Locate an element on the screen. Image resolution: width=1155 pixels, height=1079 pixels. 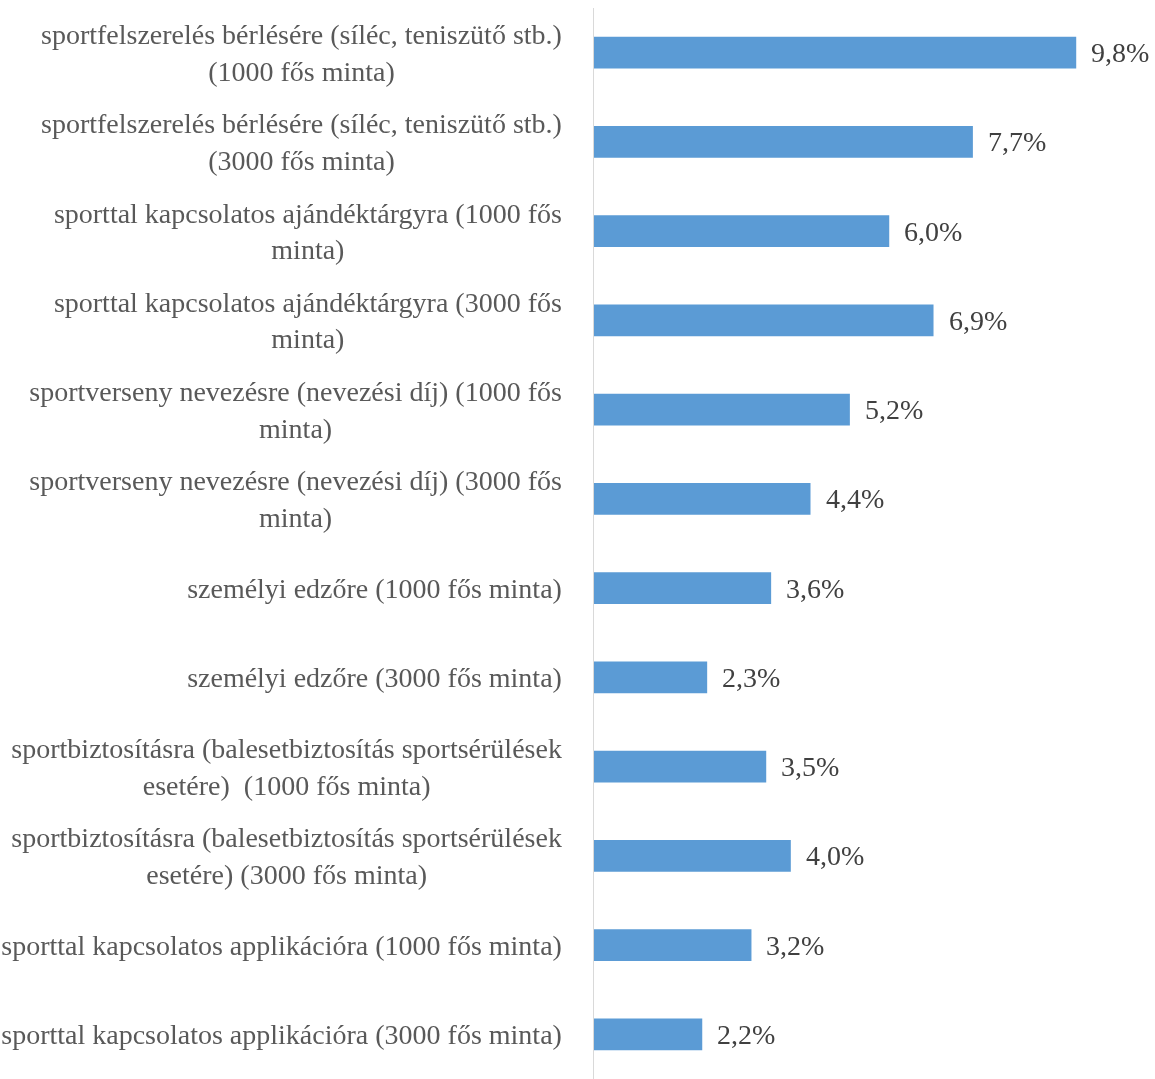
y-tick-label: sportbiztosításra (balesetbiztosítás sportsérülések esetére) (1000 fős minta) is located at coordinates (286, 767).